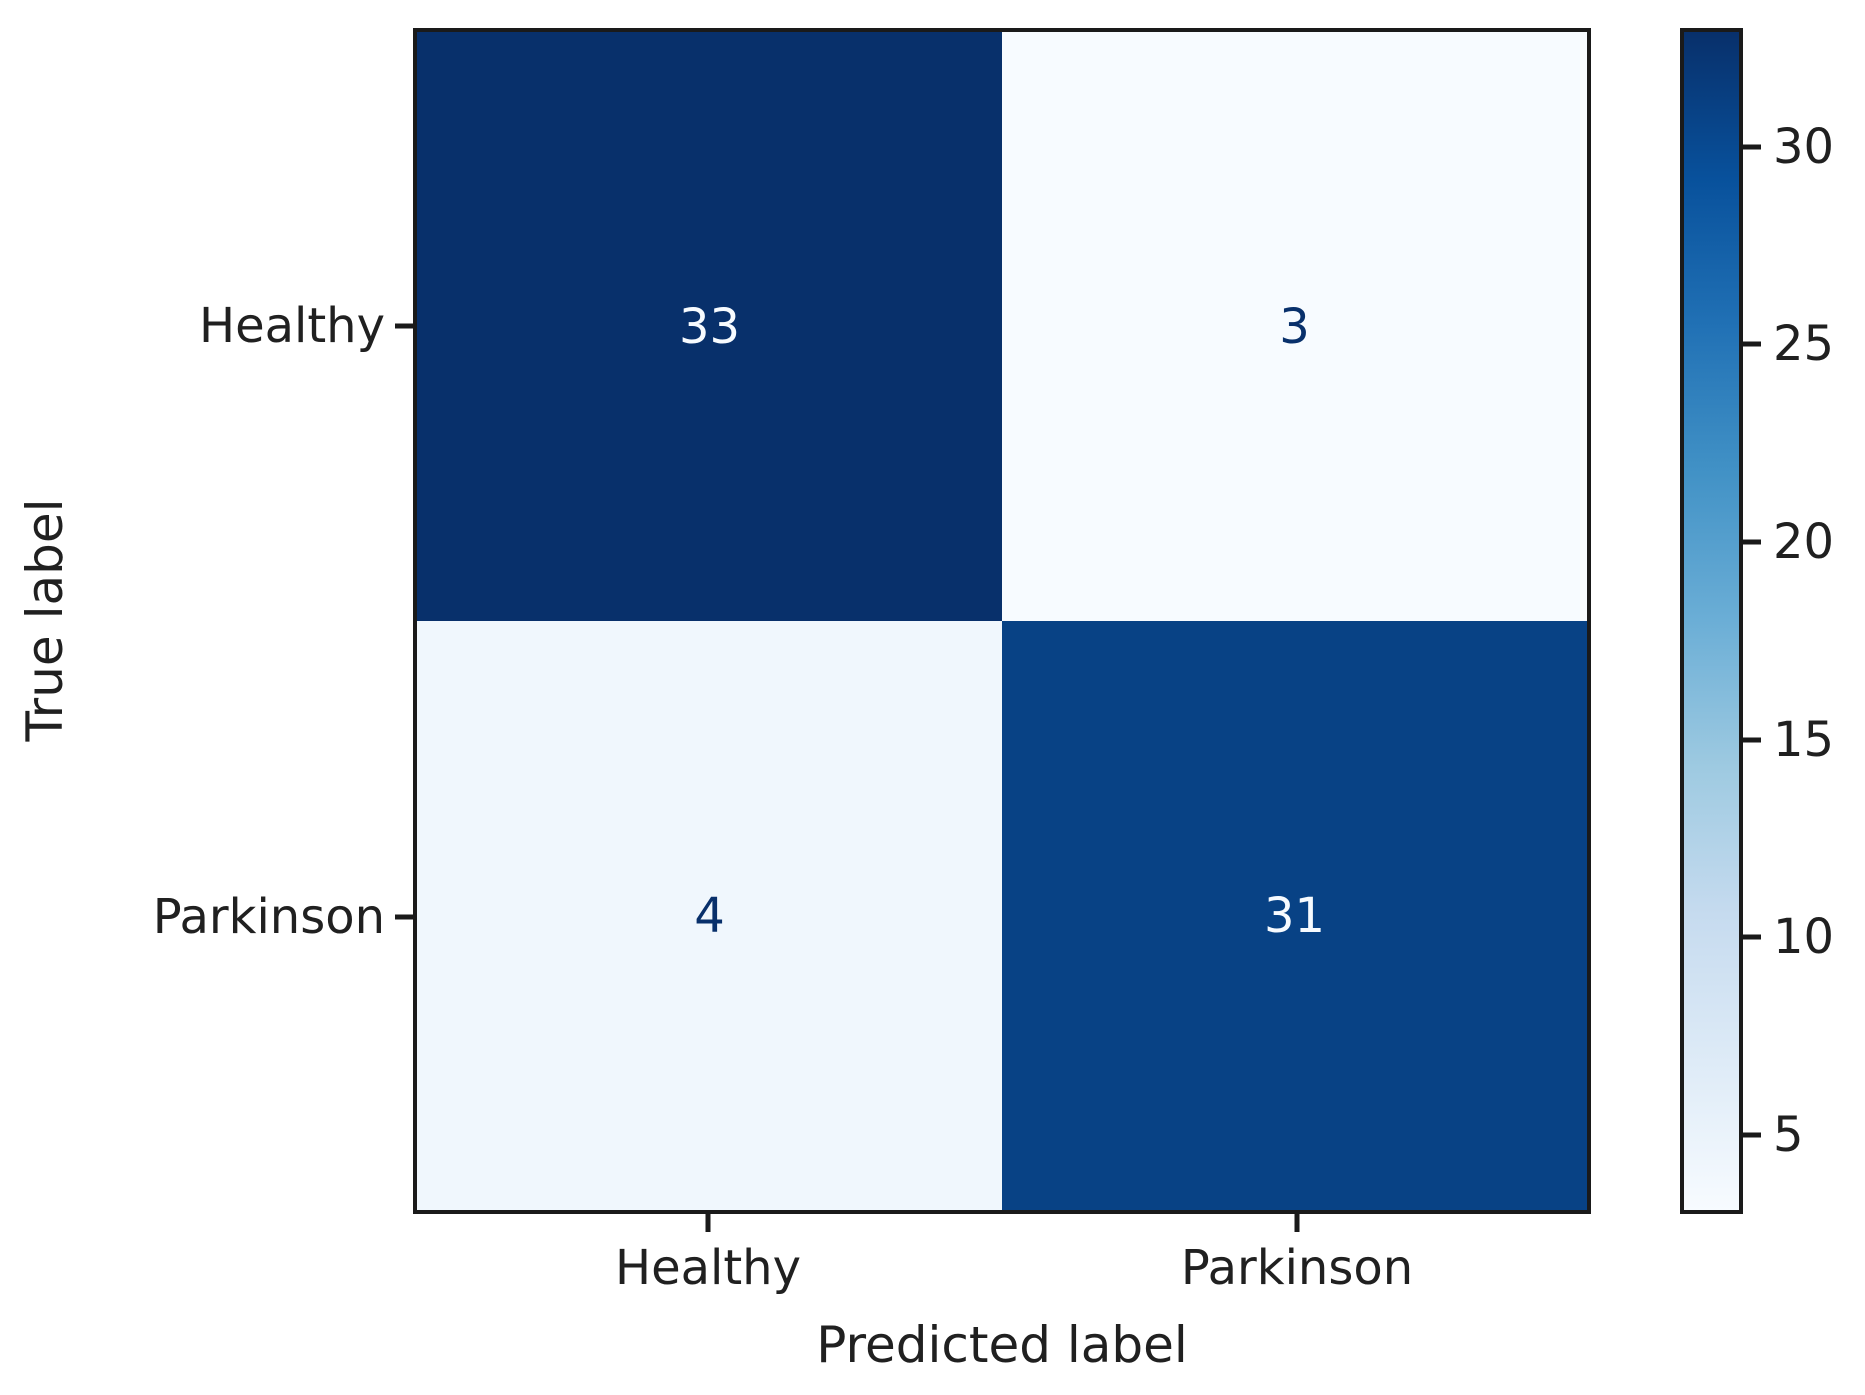 The width and height of the screenshot is (1865, 1395). Describe the element at coordinates (1804, 740) in the screenshot. I see `colorbar-tick-label-15: 15` at that location.